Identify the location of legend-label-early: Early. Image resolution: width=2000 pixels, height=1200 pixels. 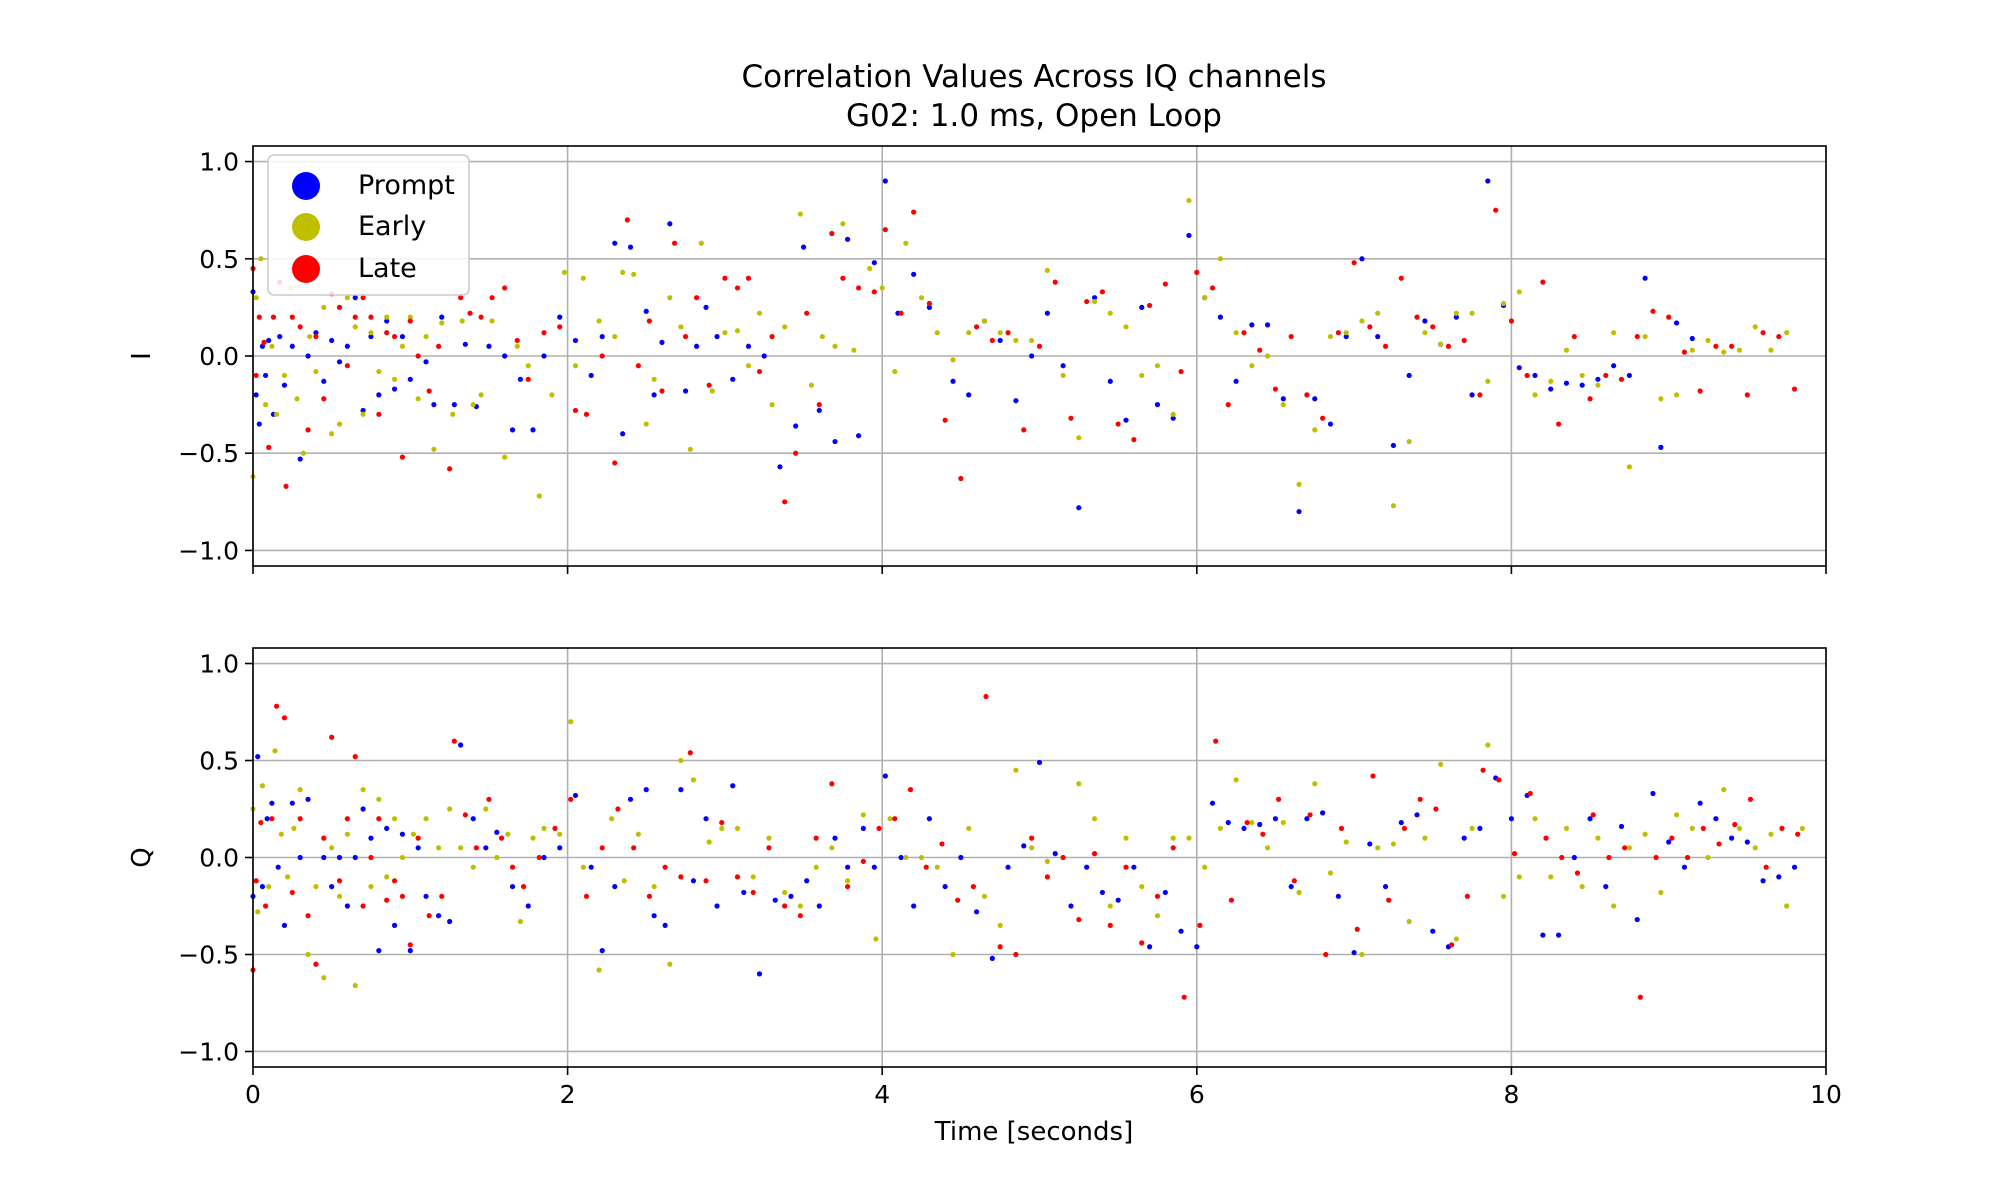
(392, 226).